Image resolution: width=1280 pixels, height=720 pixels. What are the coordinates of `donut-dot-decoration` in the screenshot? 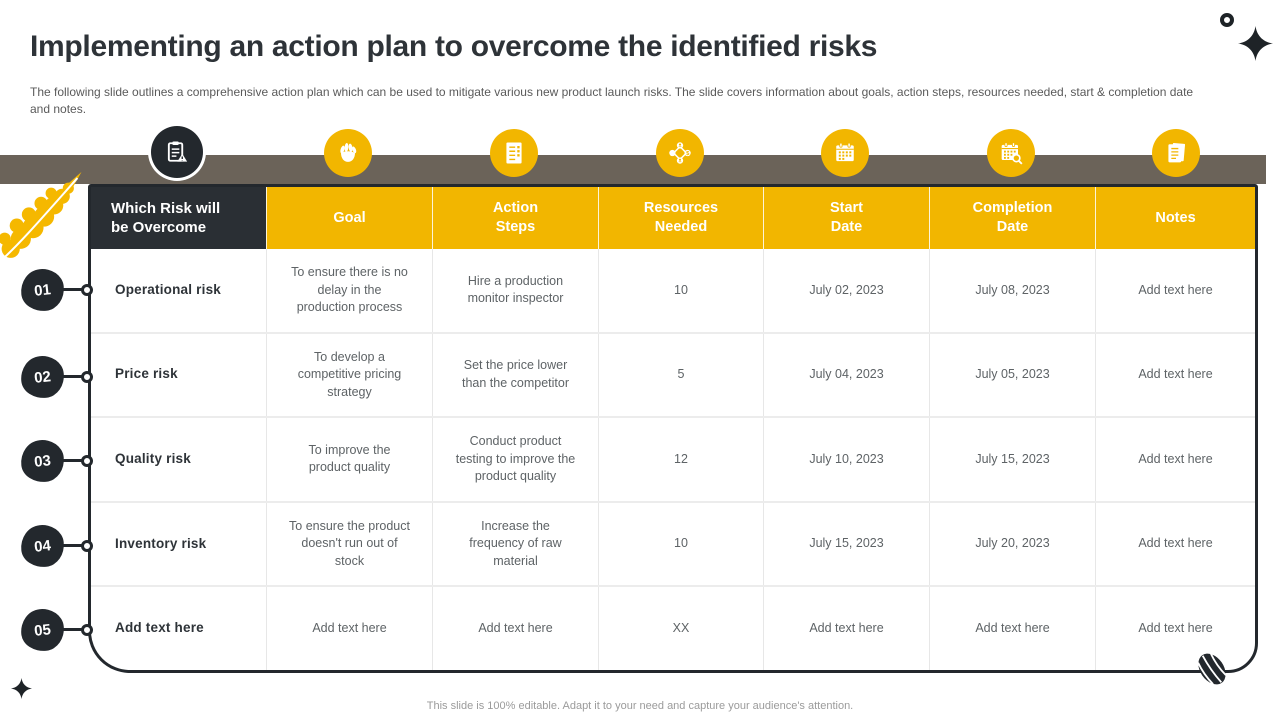 It's located at (1227, 20).